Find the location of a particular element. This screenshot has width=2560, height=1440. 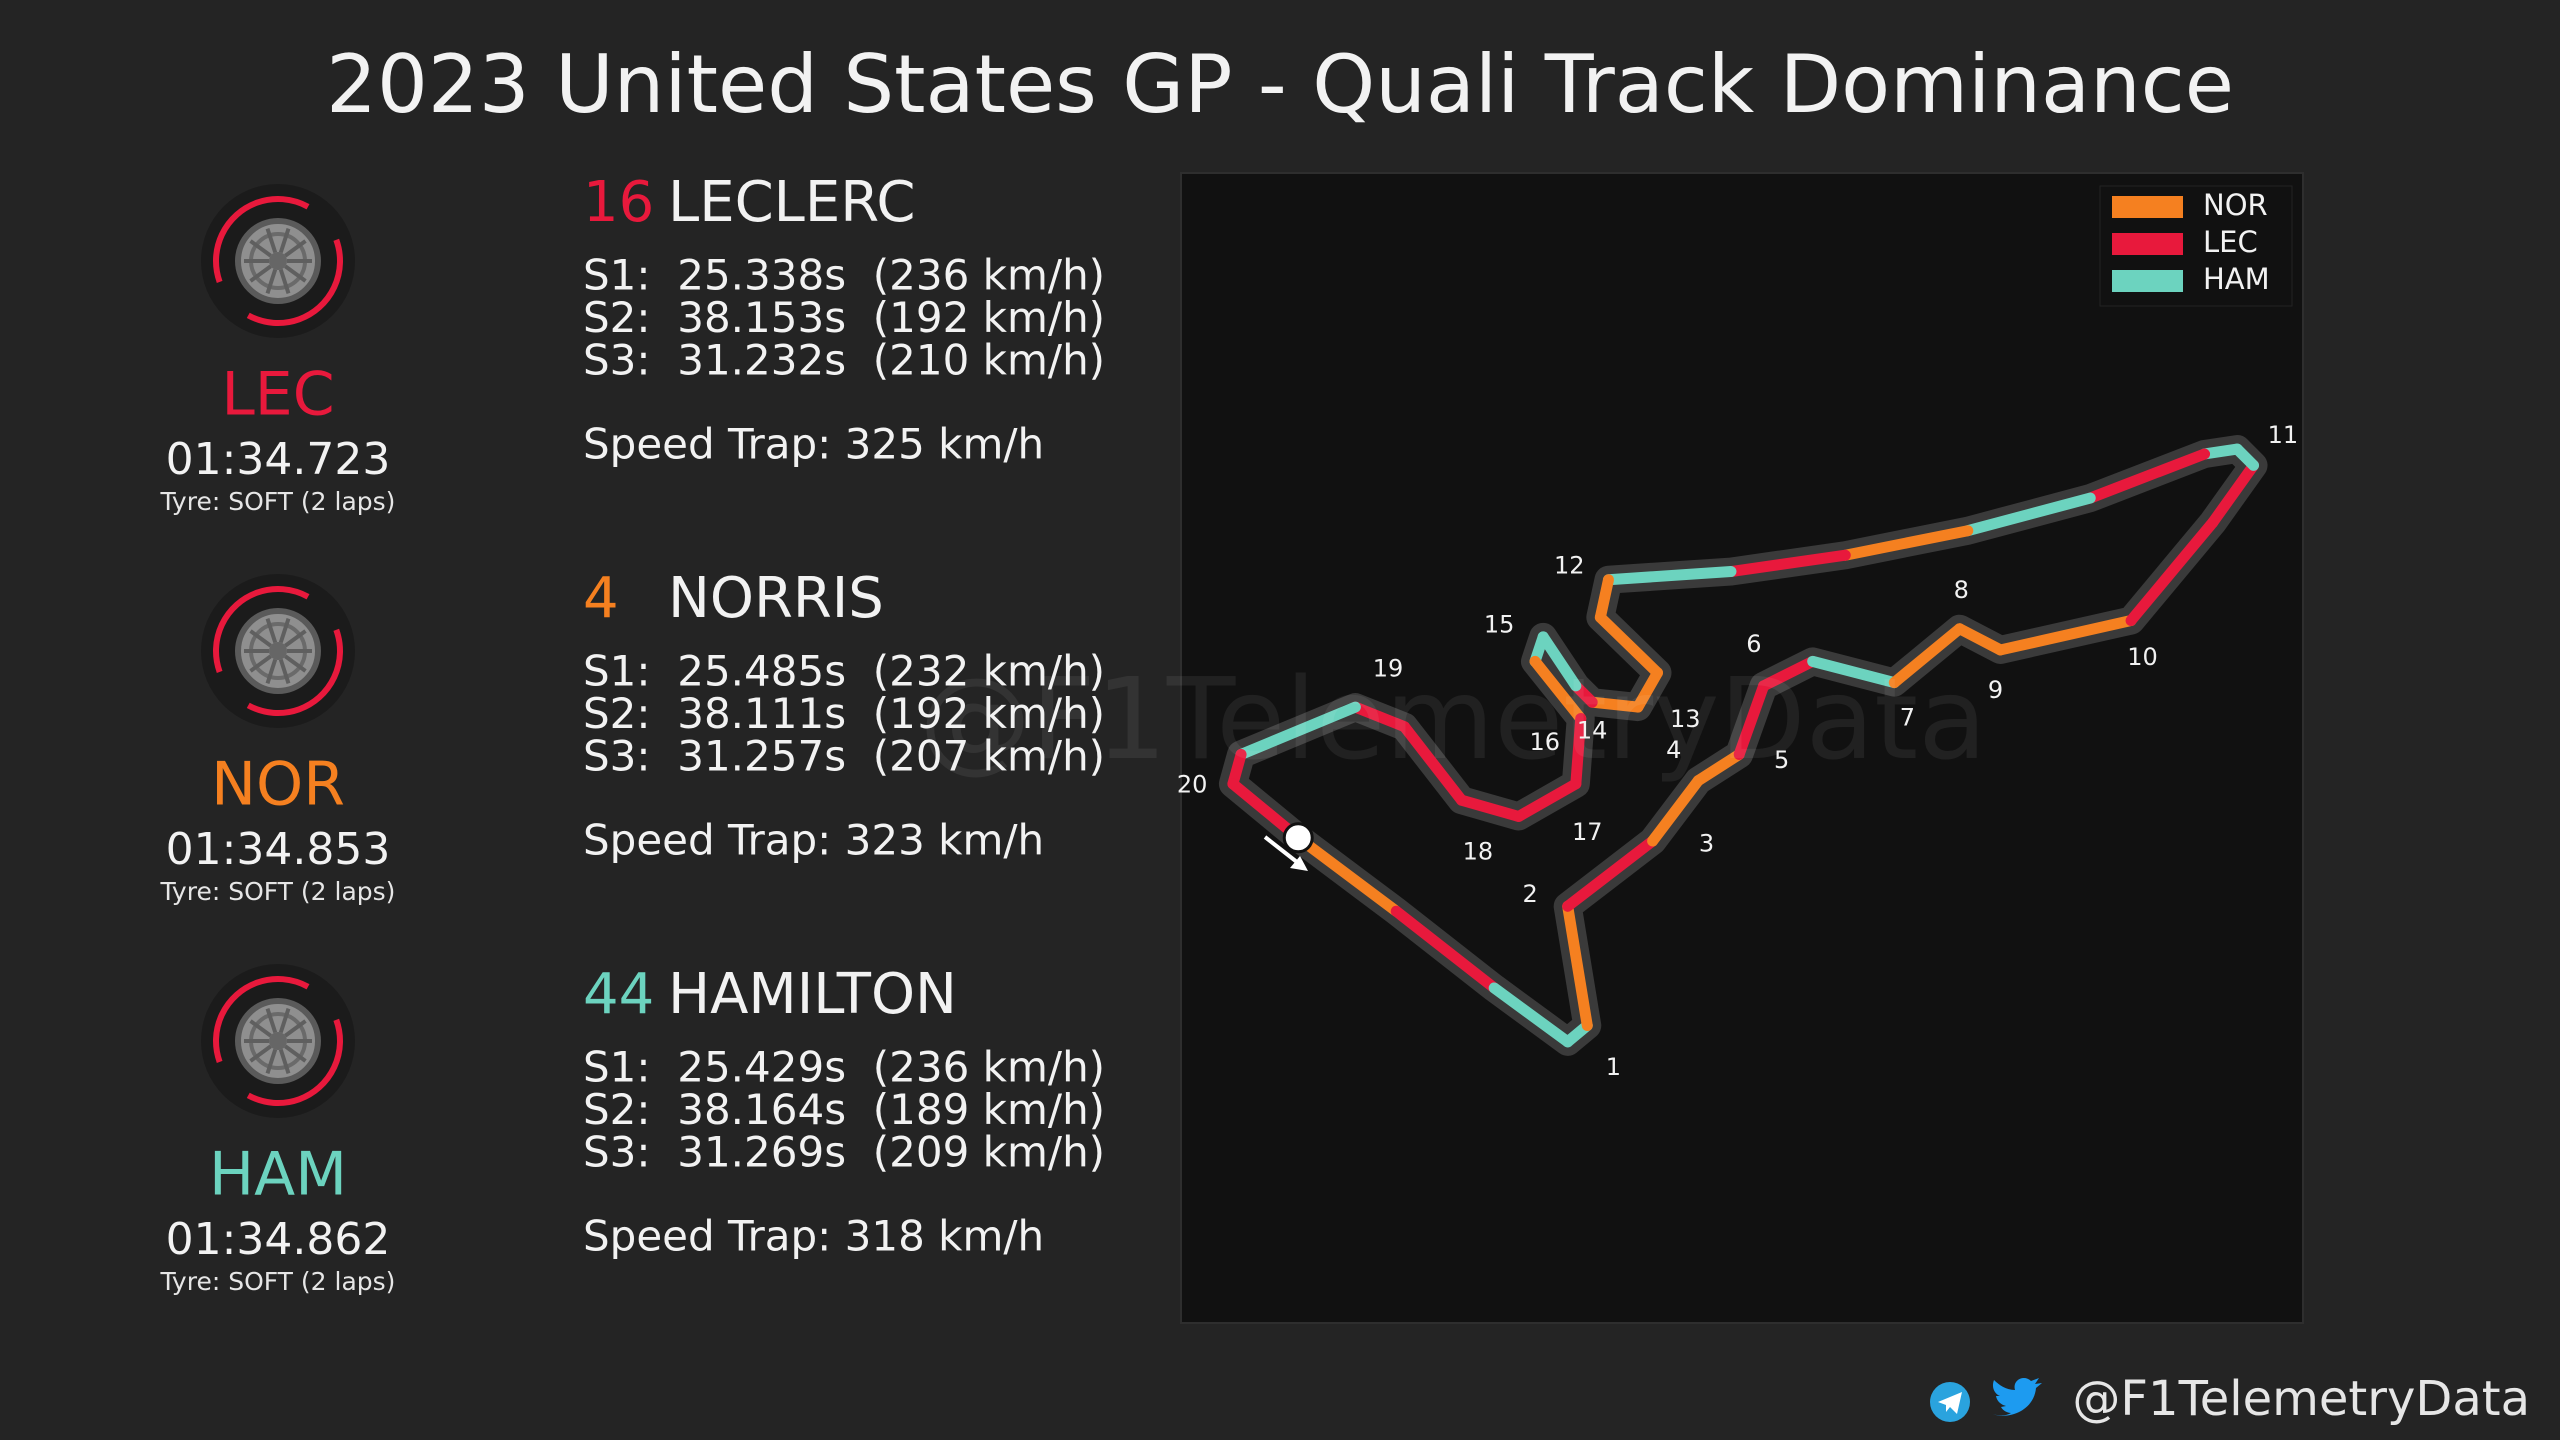

corner-label: 5 is located at coordinates (1781, 760).